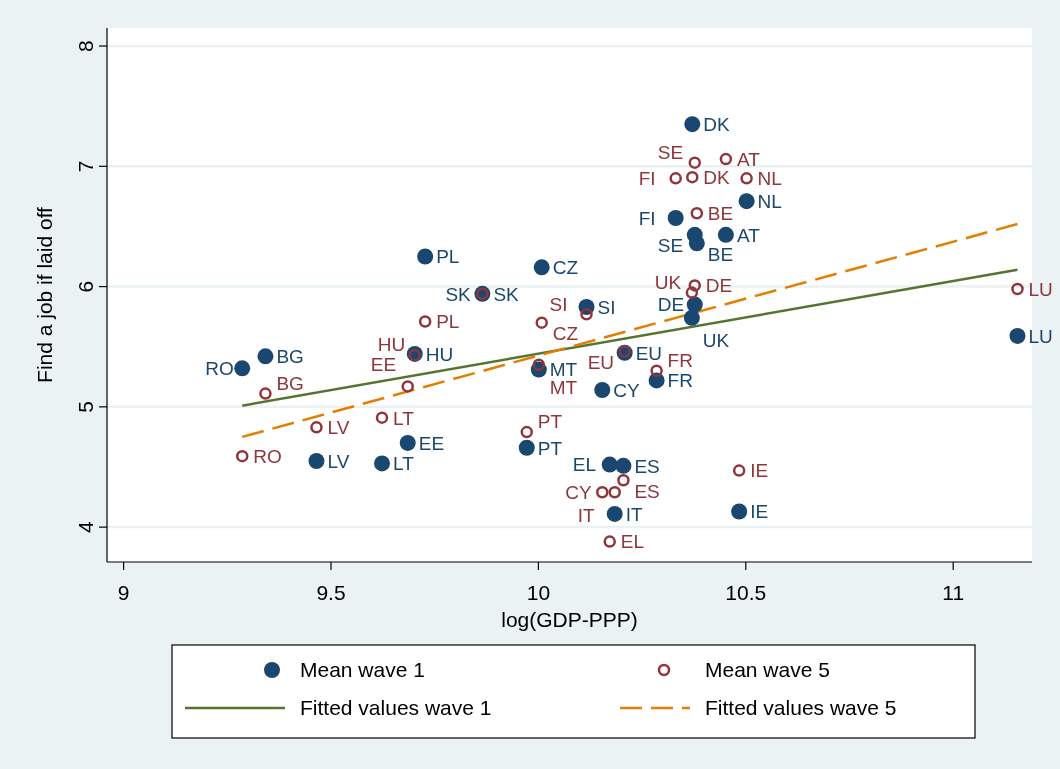 The width and height of the screenshot is (1060, 769). Describe the element at coordinates (219, 369) in the screenshot. I see `annotation: RO` at that location.